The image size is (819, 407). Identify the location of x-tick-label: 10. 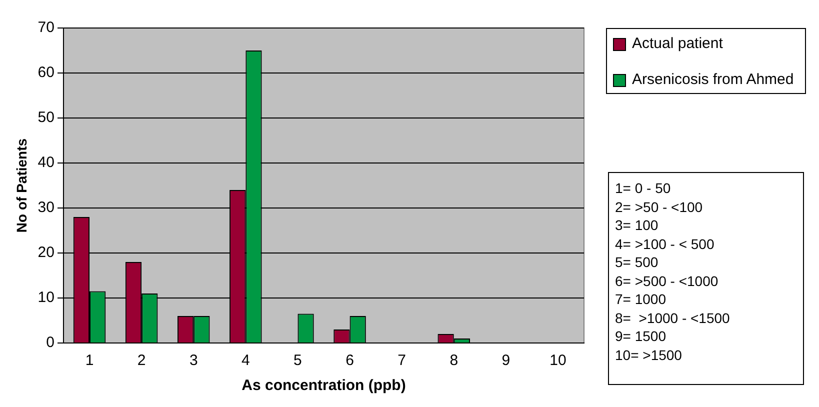
(558, 361).